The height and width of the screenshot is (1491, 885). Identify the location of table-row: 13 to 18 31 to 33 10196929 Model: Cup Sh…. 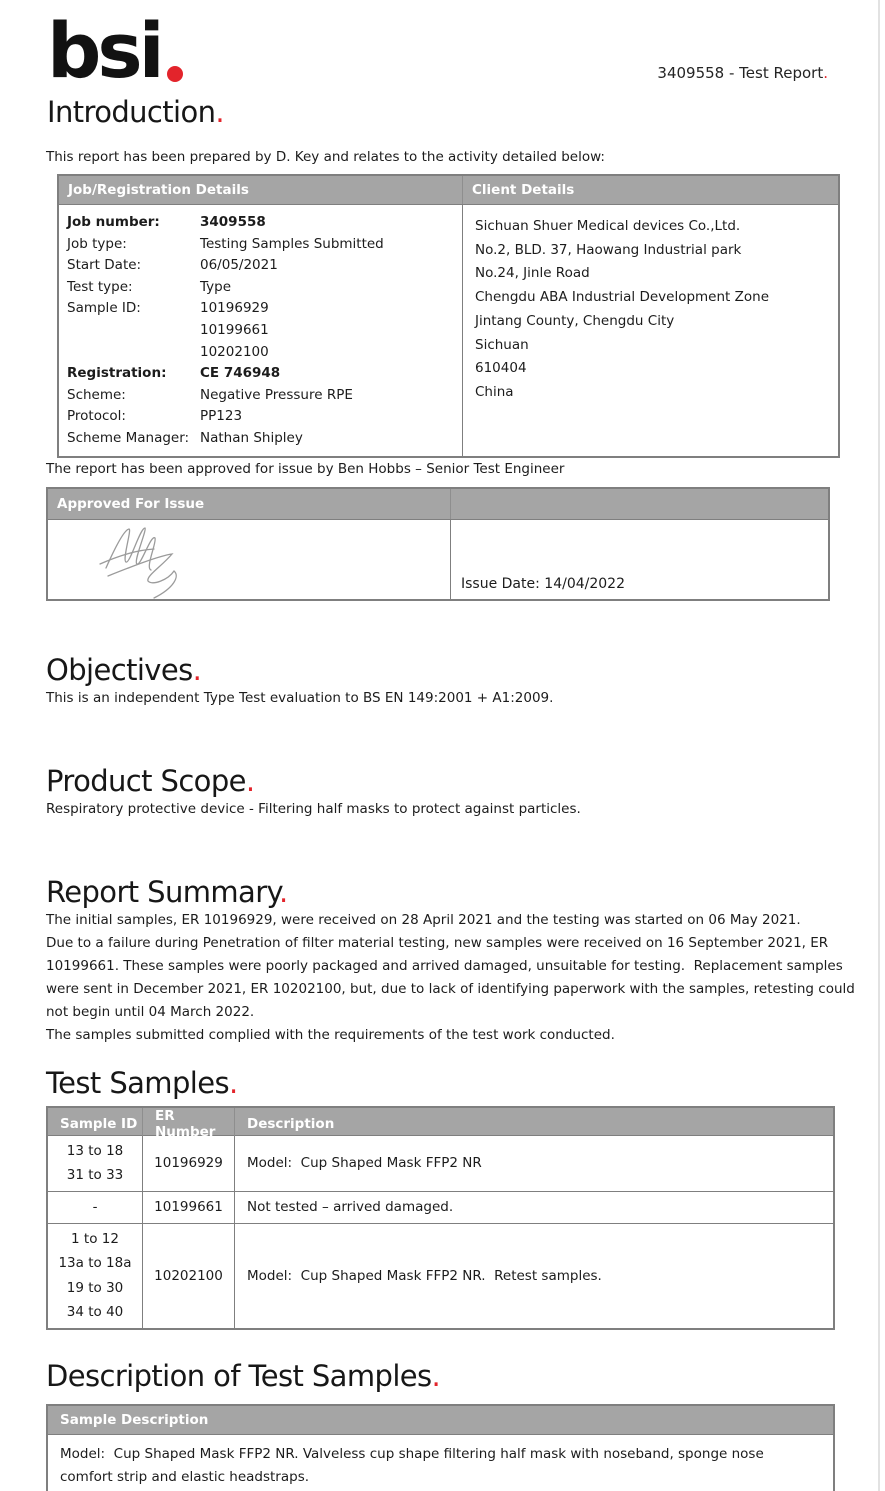
(440, 1162).